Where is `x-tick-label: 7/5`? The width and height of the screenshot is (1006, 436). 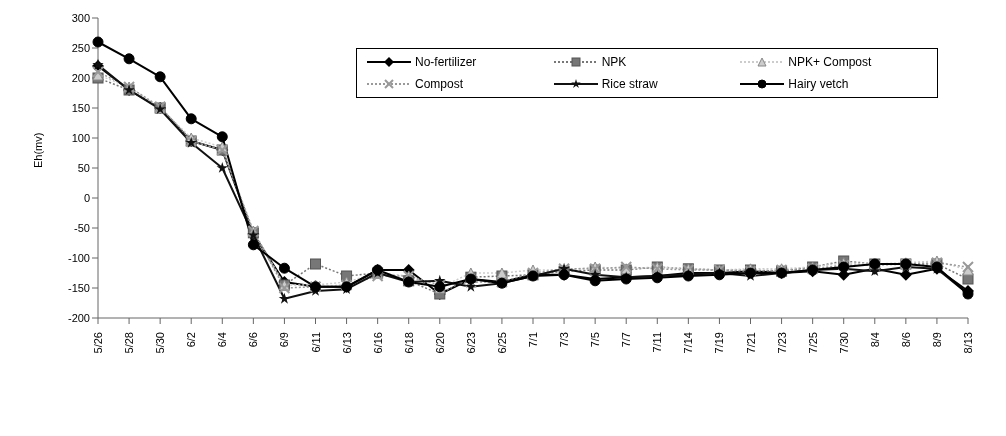
x-tick-label: 7/5 is located at coordinates (595, 340).